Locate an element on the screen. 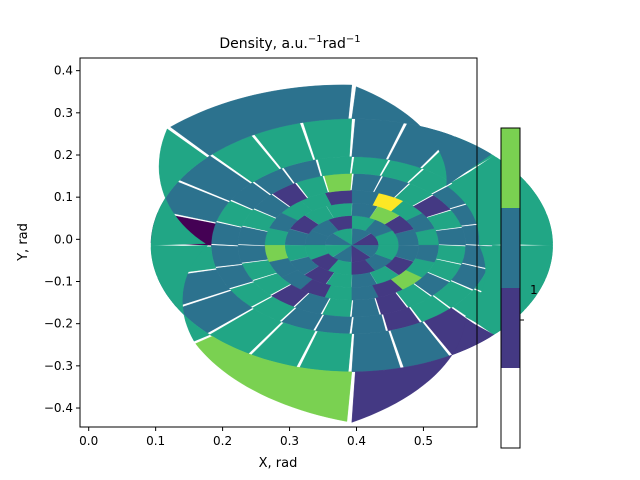  y-tick-label: −0.2 is located at coordinates (58, 324).